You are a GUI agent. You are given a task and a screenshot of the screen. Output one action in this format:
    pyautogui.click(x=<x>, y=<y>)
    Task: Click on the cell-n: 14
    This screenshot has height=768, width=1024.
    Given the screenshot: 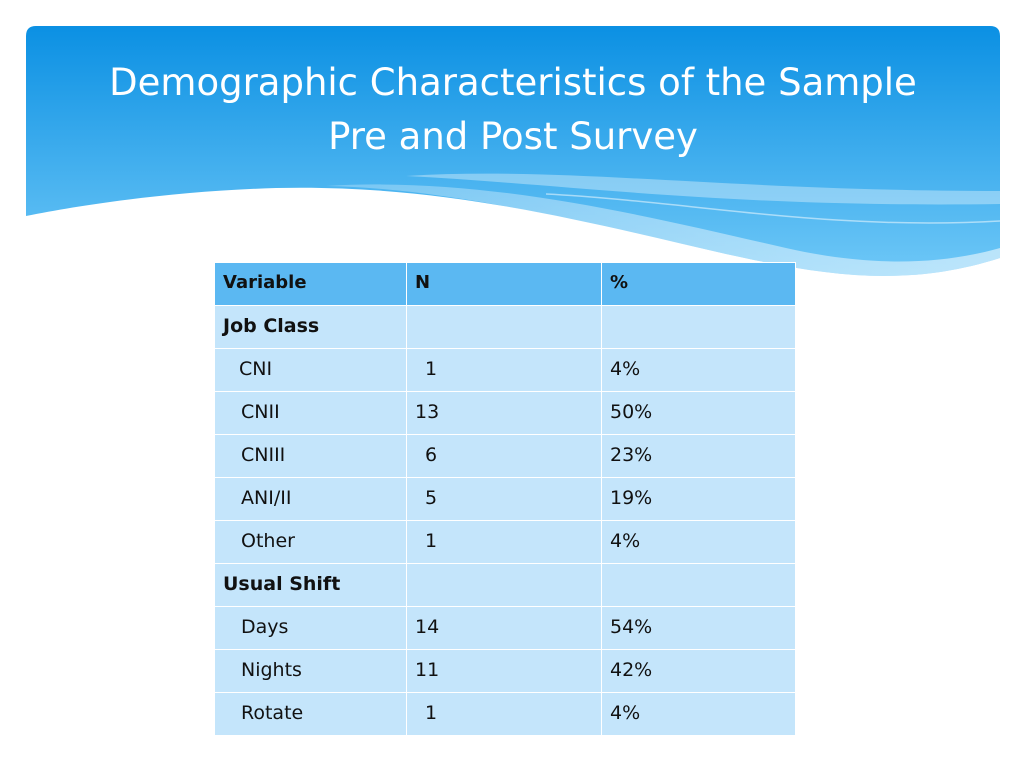 What is the action you would take?
    pyautogui.click(x=504, y=628)
    